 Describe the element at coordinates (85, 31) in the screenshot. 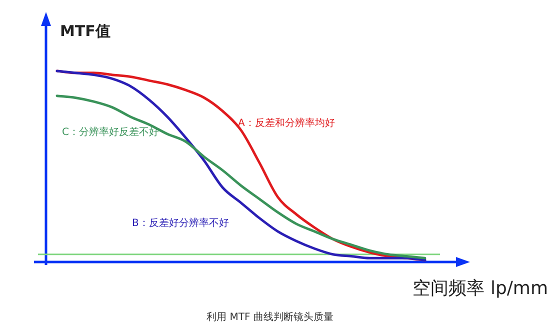

I see `y-axis-title: MTF值` at that location.